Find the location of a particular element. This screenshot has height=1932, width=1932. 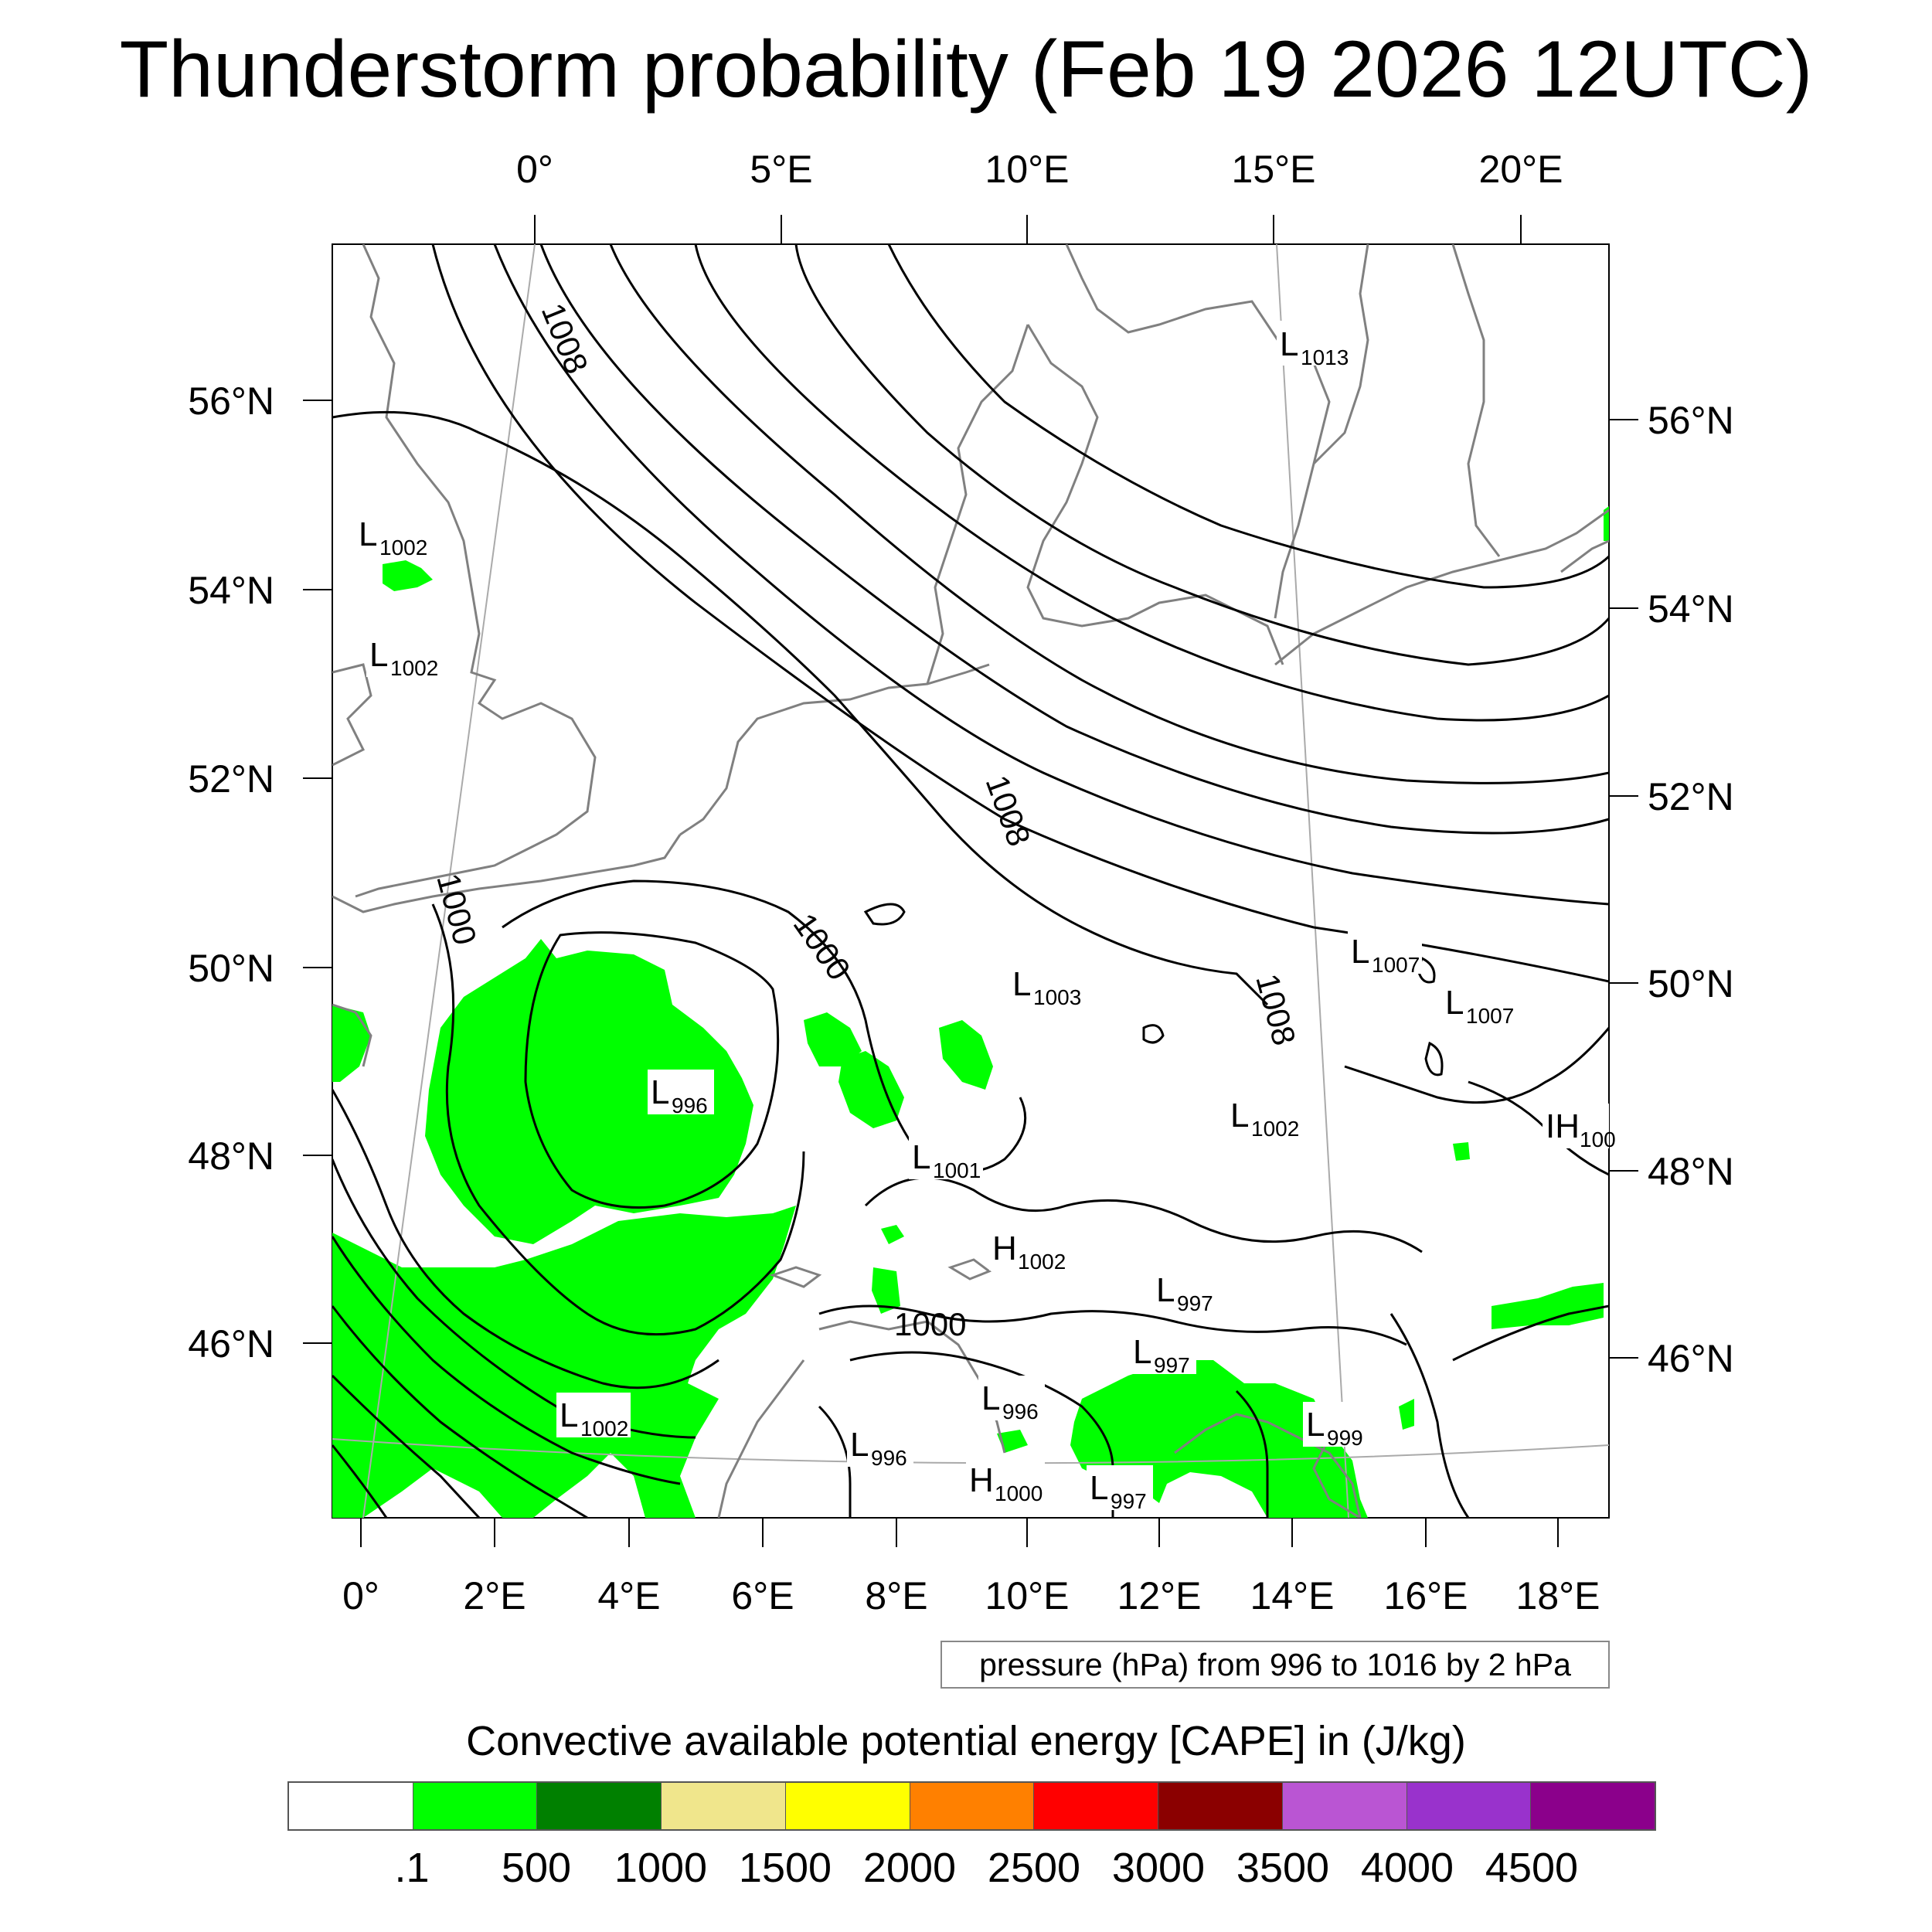

coast-wales is located at coordinates (352, 715).